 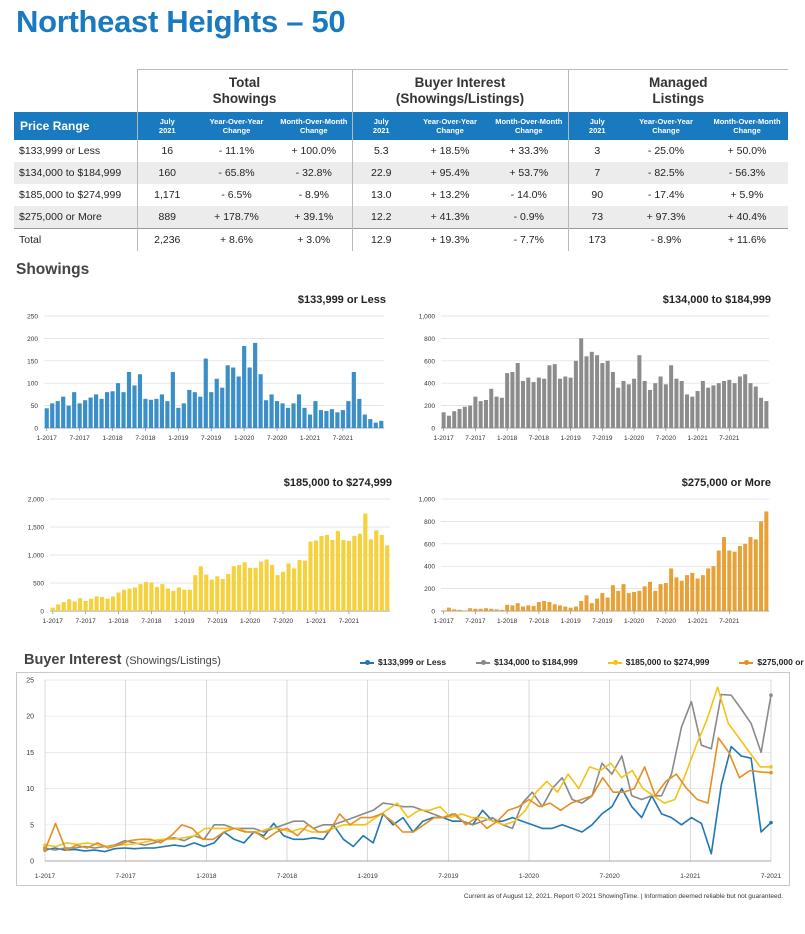 I want to click on table-cell: + 53.7%, so click(x=529, y=173).